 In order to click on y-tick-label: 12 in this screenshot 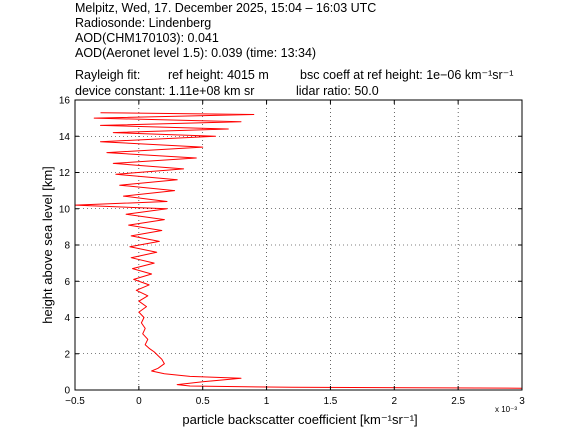, I will do `click(65, 173)`.